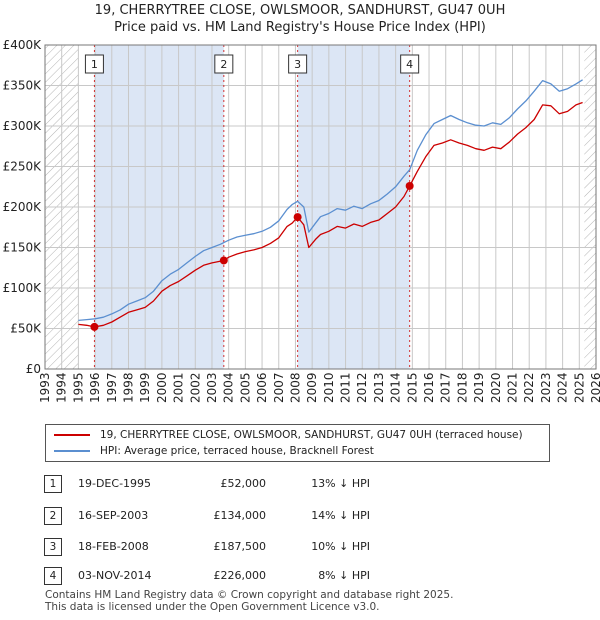 The width and height of the screenshot is (600, 620). What do you see at coordinates (579, 387) in the screenshot?
I see `x-tick-label: 2025` at bounding box center [579, 387].